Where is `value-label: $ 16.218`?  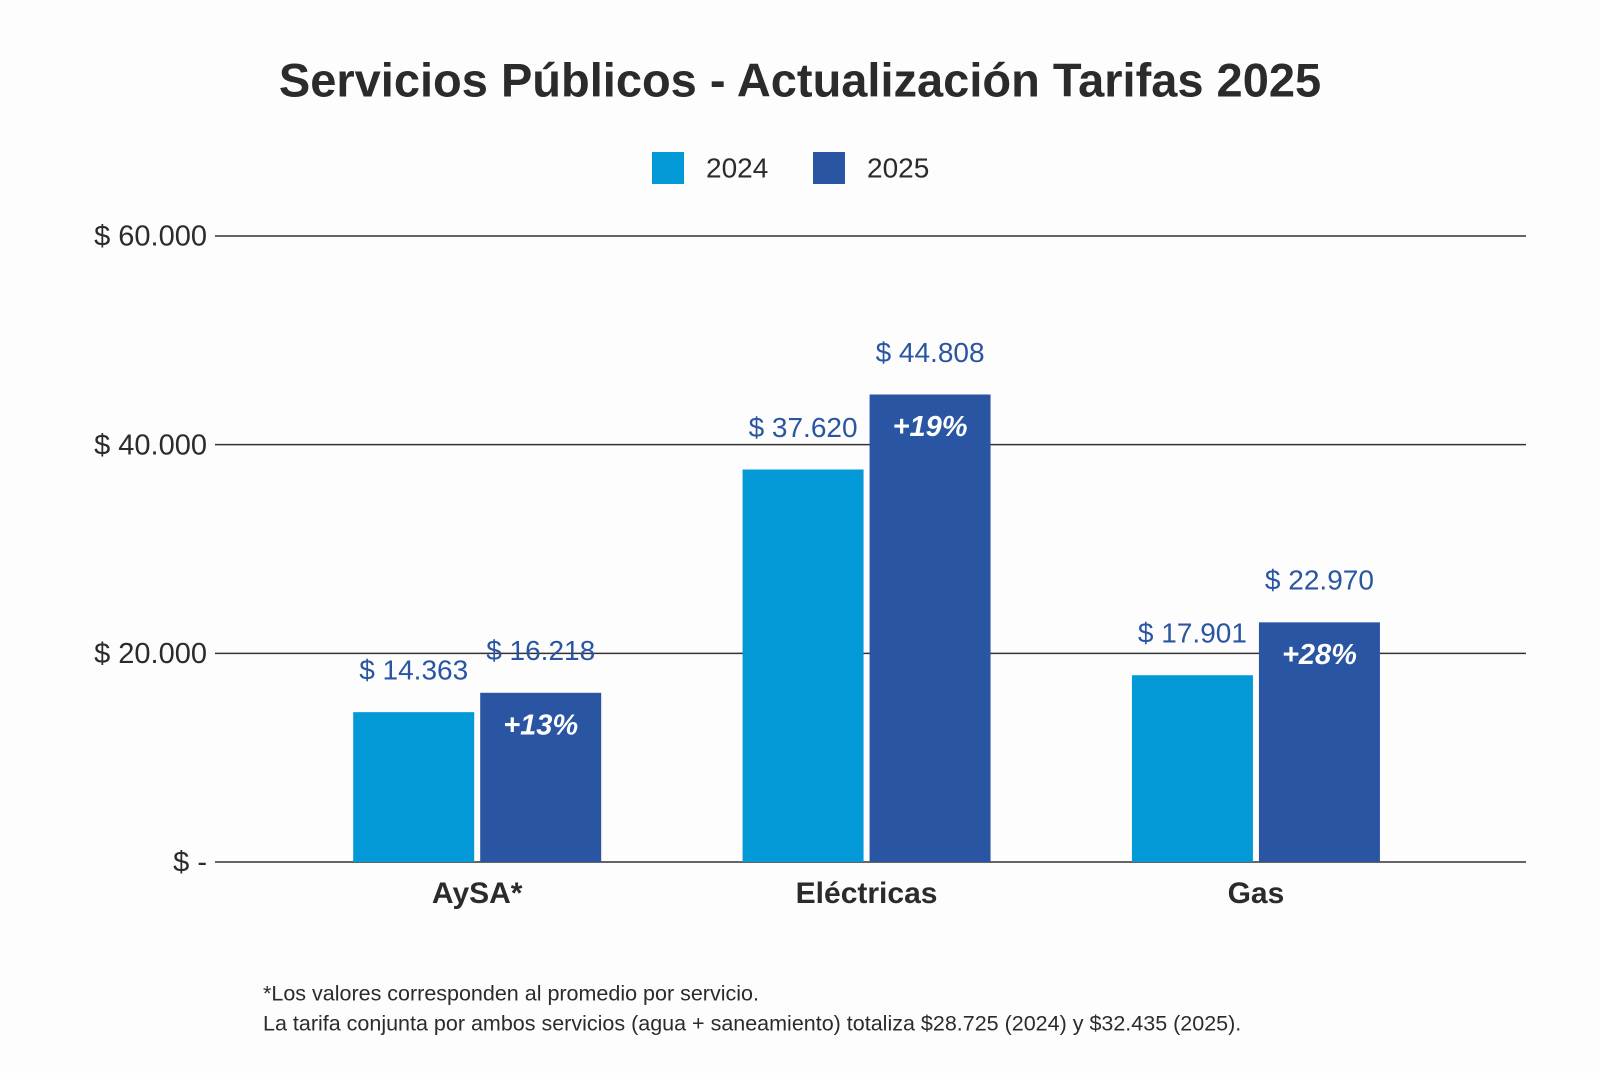 value-label: $ 16.218 is located at coordinates (540, 650).